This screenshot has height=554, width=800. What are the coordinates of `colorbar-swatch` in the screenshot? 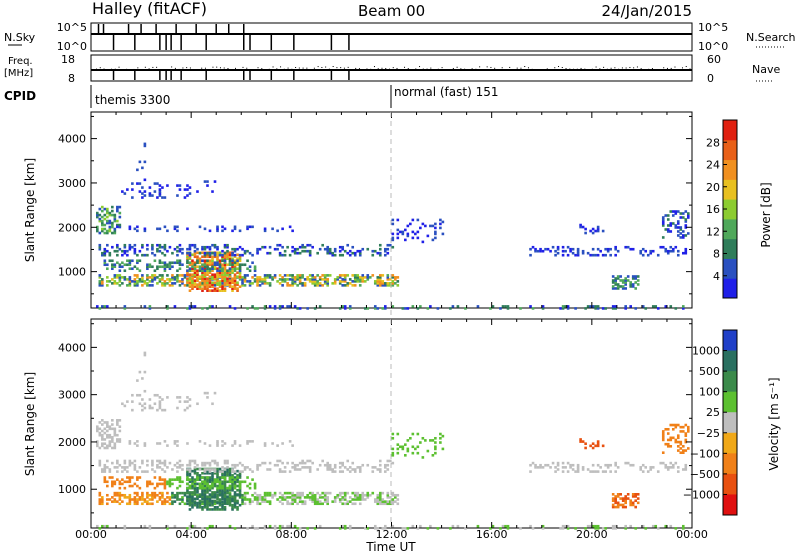 It's located at (730, 443).